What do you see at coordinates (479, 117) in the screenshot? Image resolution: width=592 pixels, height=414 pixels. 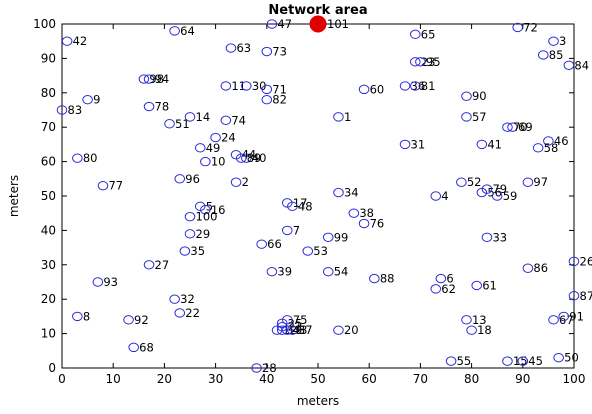 I see `node-label: 57` at bounding box center [479, 117].